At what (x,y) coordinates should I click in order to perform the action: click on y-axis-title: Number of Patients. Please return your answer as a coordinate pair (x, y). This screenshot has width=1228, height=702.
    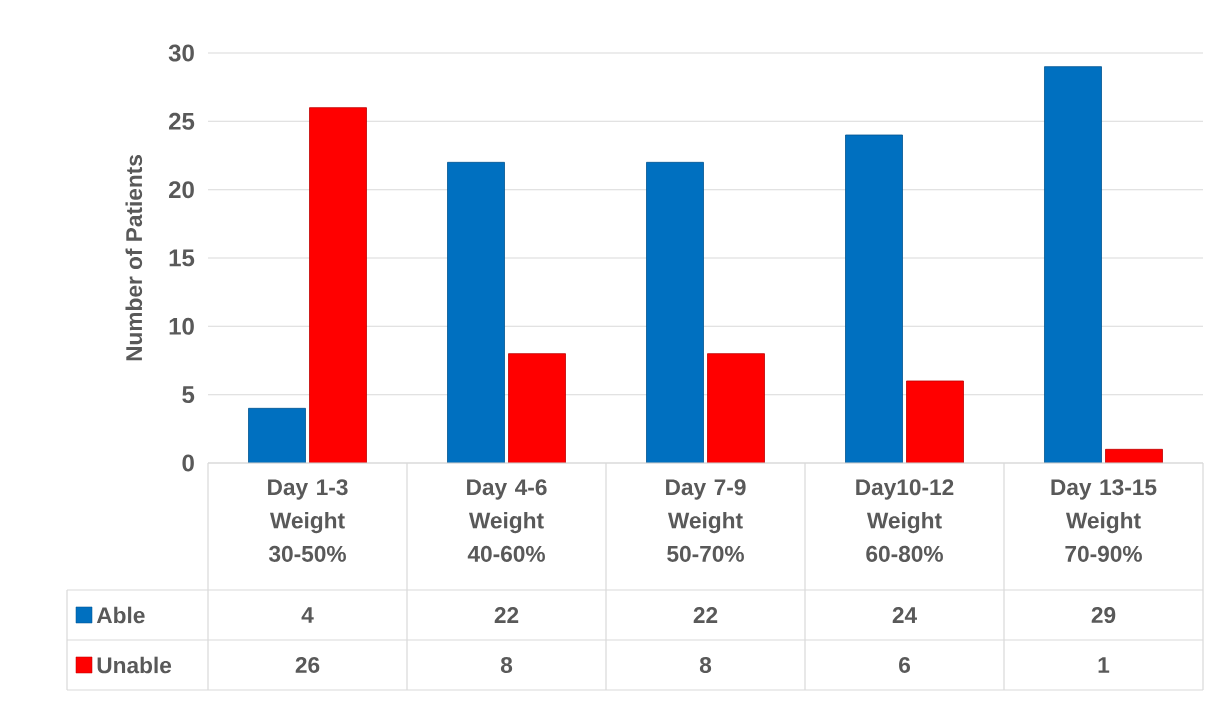
    Looking at the image, I should click on (134, 258).